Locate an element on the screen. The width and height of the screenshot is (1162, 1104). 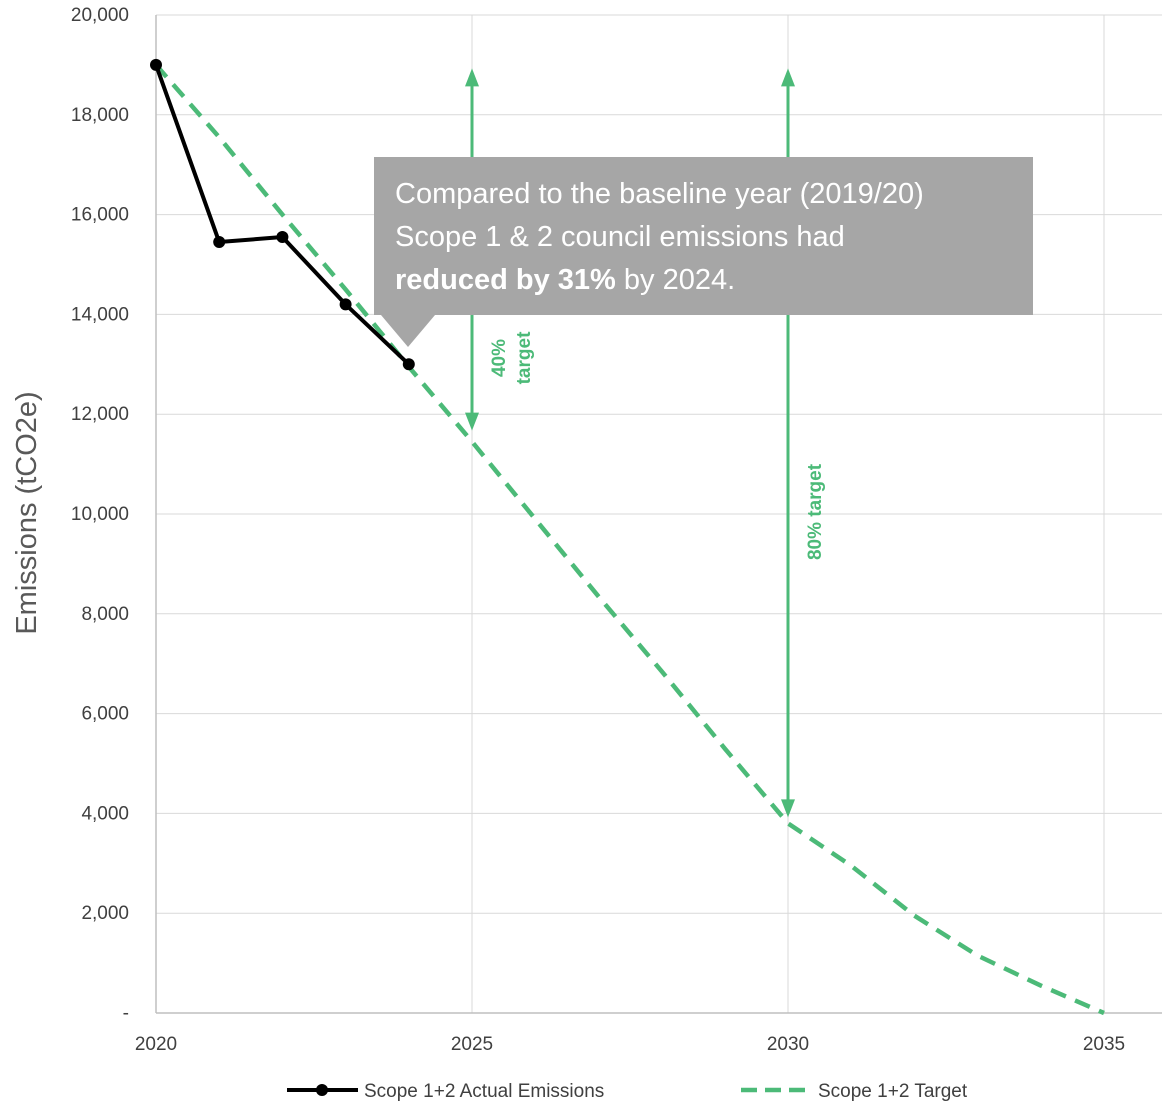
legend-target-label: Scope 1+2 Target is located at coordinates (893, 1091).